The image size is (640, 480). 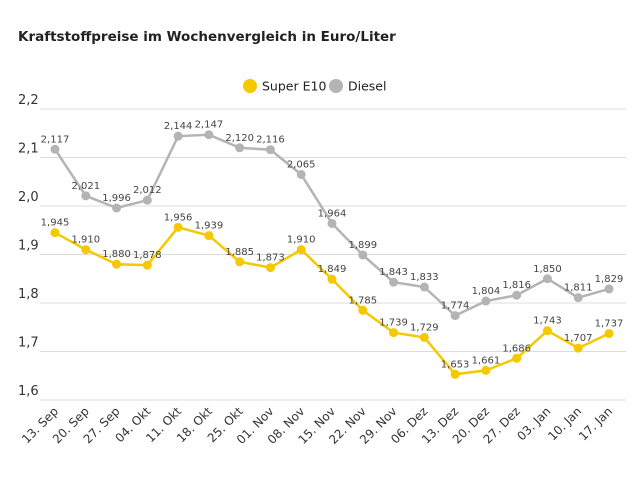 What do you see at coordinates (209, 125) in the screenshot?
I see `data-label: 2,147` at bounding box center [209, 125].